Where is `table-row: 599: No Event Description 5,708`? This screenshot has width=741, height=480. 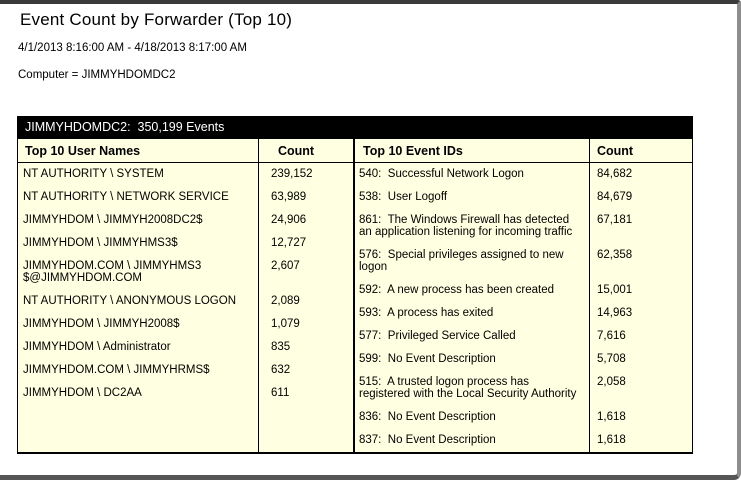 table-row: 599: No Event Description 5,708 is located at coordinates (523, 359).